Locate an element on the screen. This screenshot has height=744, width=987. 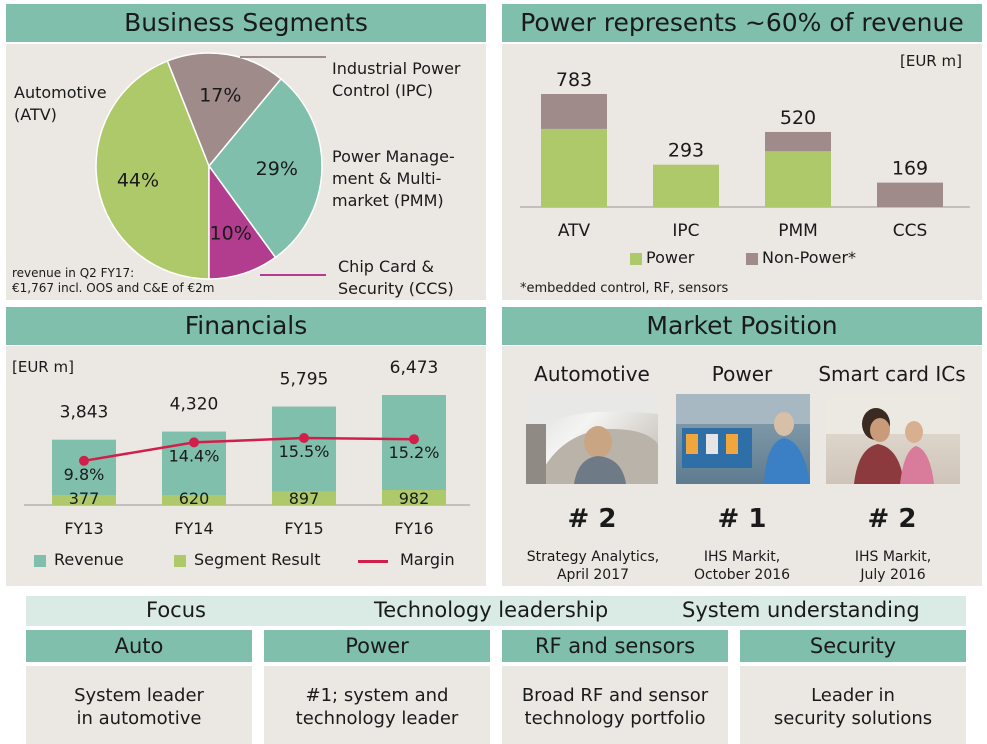
pillar-rf-body-line2: technology portfolio is located at coordinates (615, 718).